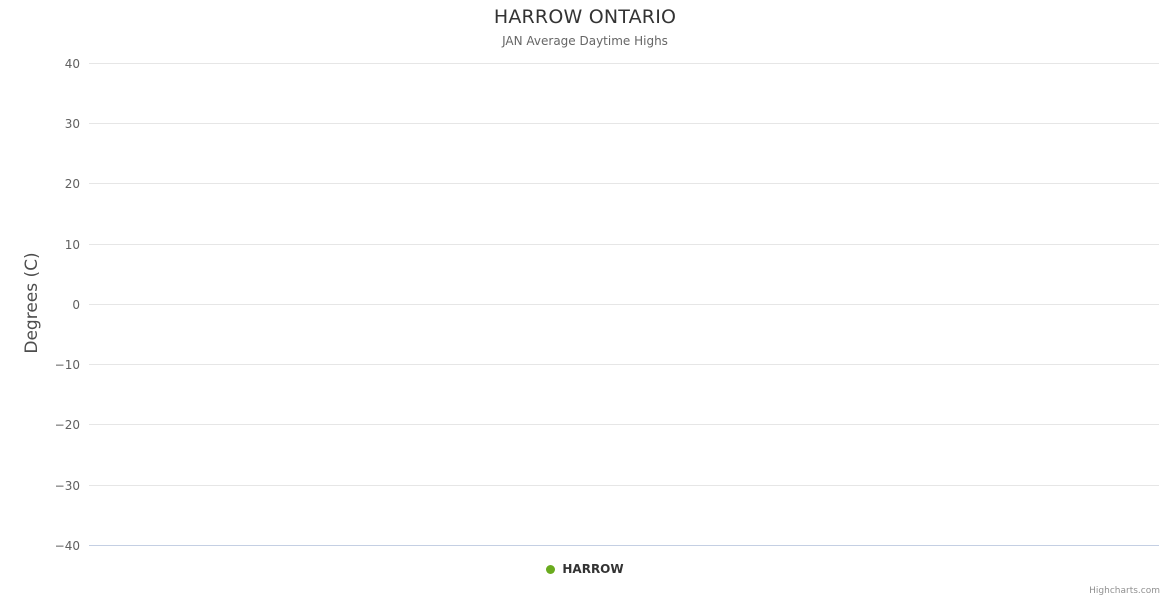  I want to click on legend-item-label: HARROW, so click(593, 569).